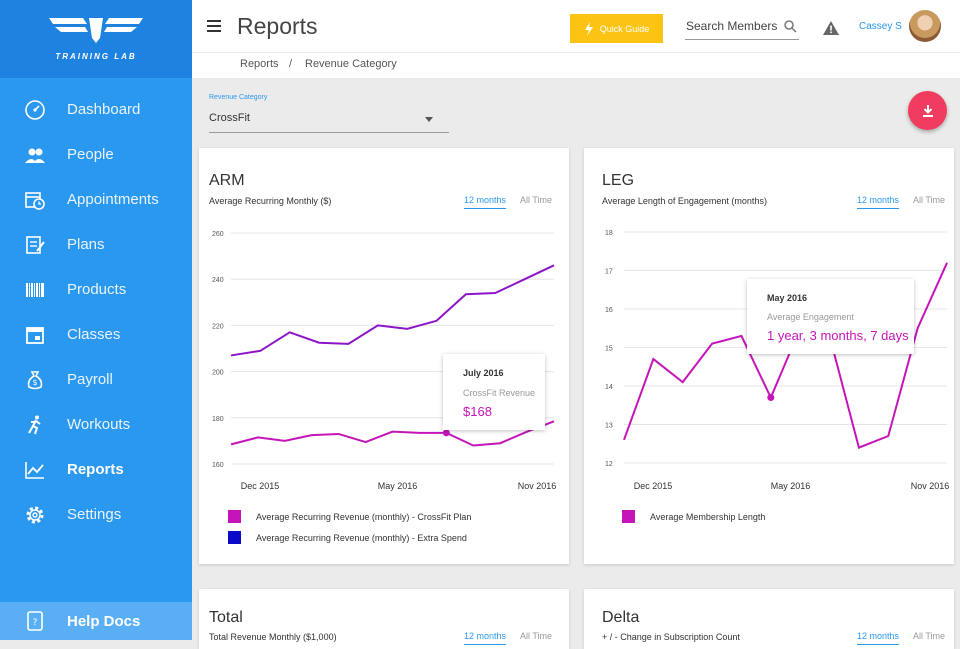 The width and height of the screenshot is (960, 649). I want to click on tooltip-value: $168, so click(477, 411).